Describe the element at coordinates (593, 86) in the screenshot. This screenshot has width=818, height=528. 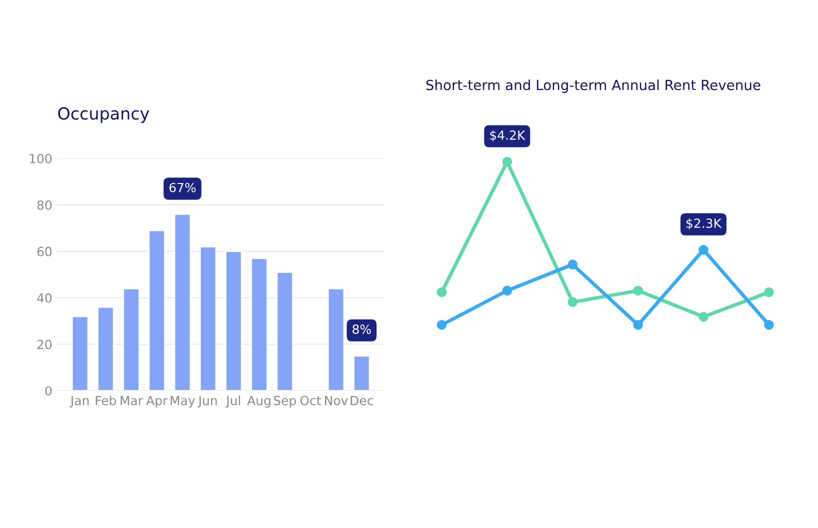
I see `chart-title: Short-term and Long-term Annual Rent Revenue` at that location.